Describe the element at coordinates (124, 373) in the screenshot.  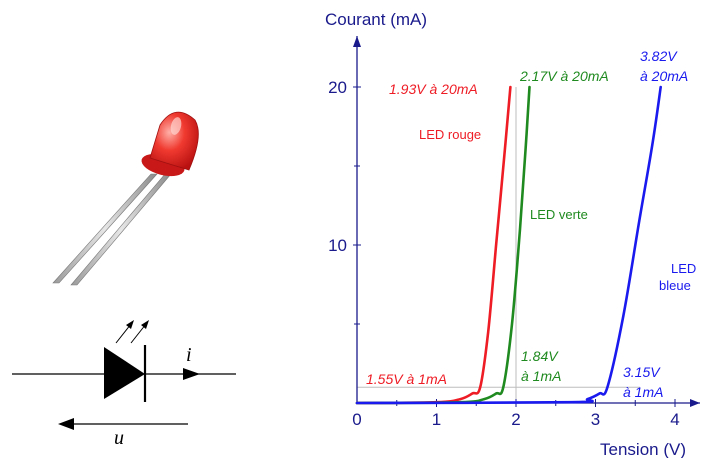
I see `diode-triangle` at that location.